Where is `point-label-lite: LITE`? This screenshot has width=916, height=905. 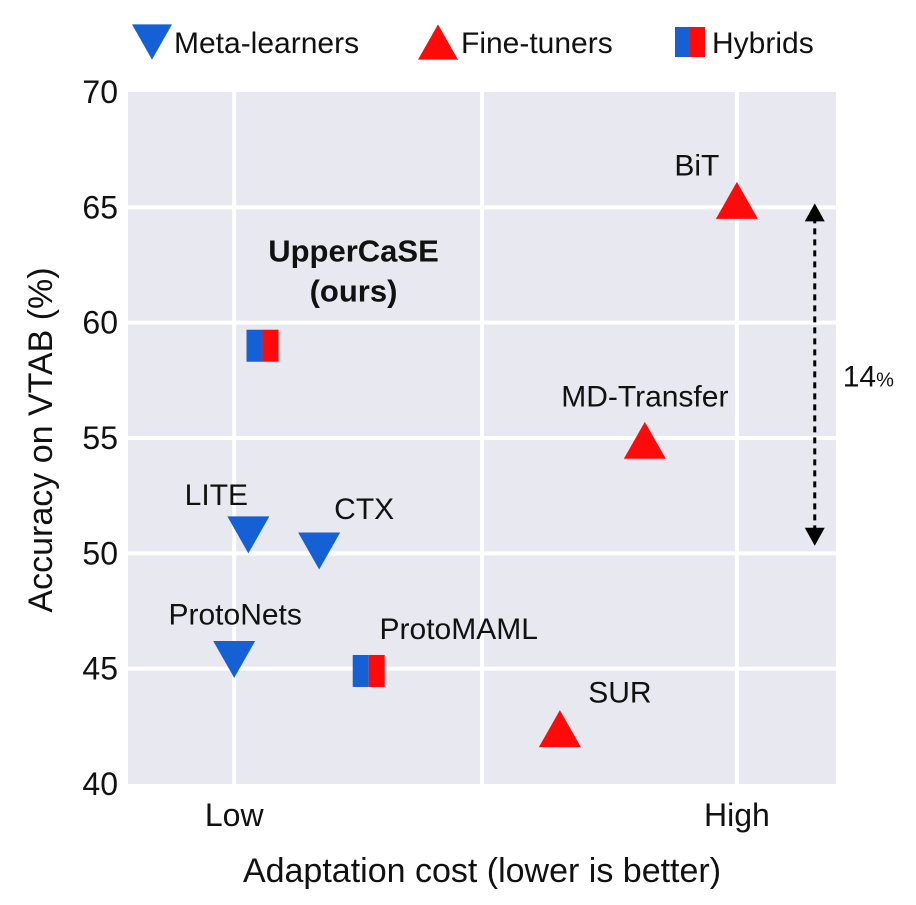 point-label-lite: LITE is located at coordinates (216, 495).